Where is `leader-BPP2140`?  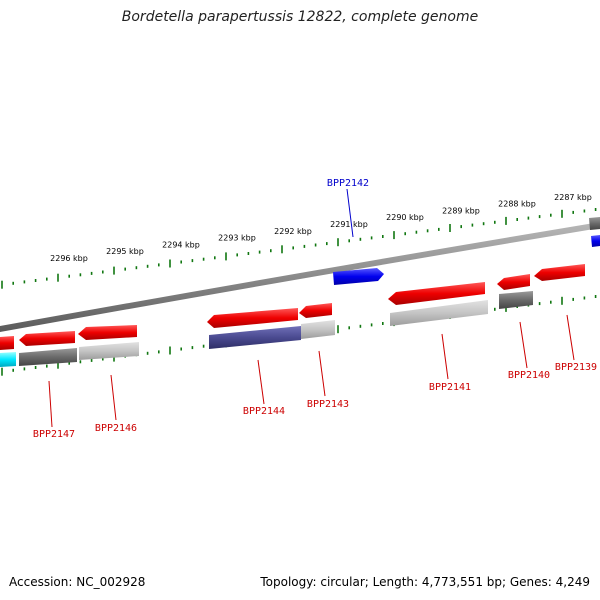
leader-BPP2140 is located at coordinates (523, 345).